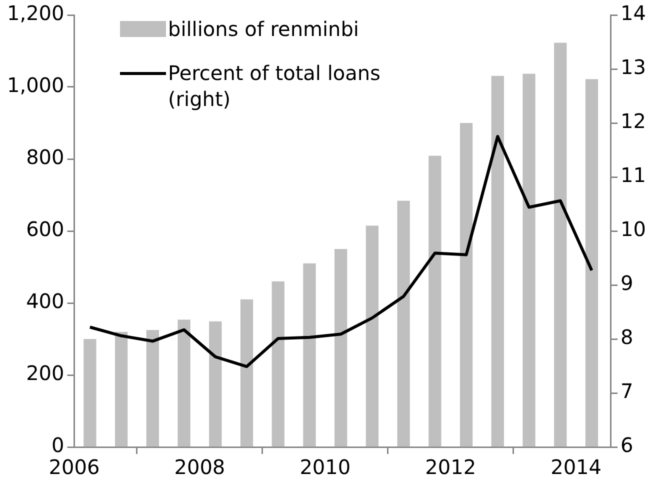  I want to click on x-tick-label: 2012, so click(450, 467).